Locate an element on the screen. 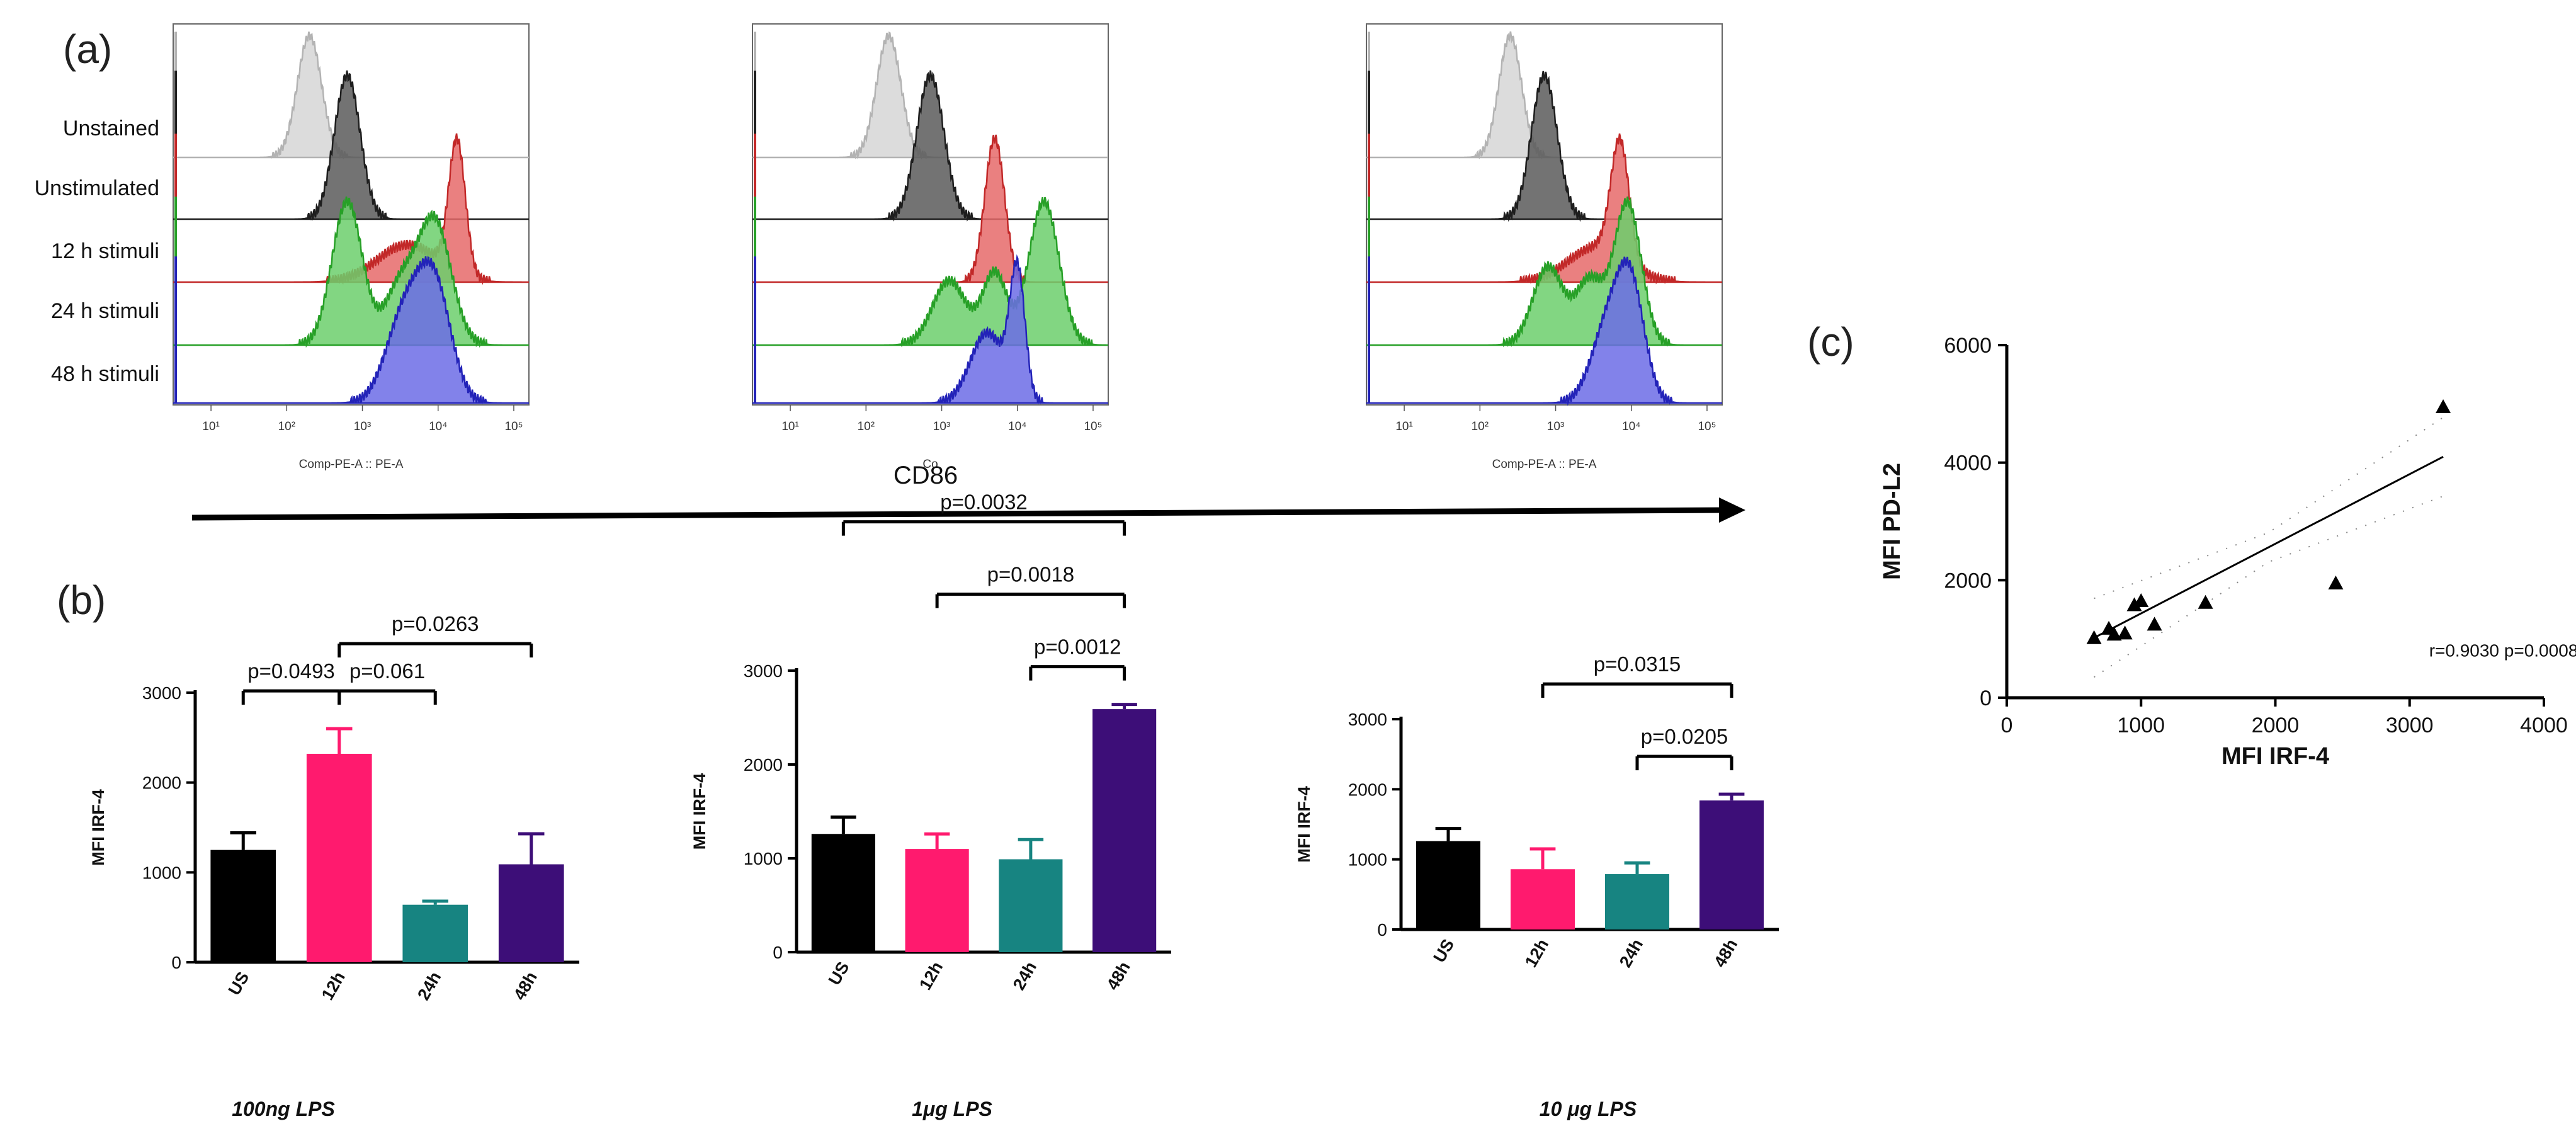 The width and height of the screenshot is (2576, 1131). p-value-label: p=0.0263 is located at coordinates (435, 624).